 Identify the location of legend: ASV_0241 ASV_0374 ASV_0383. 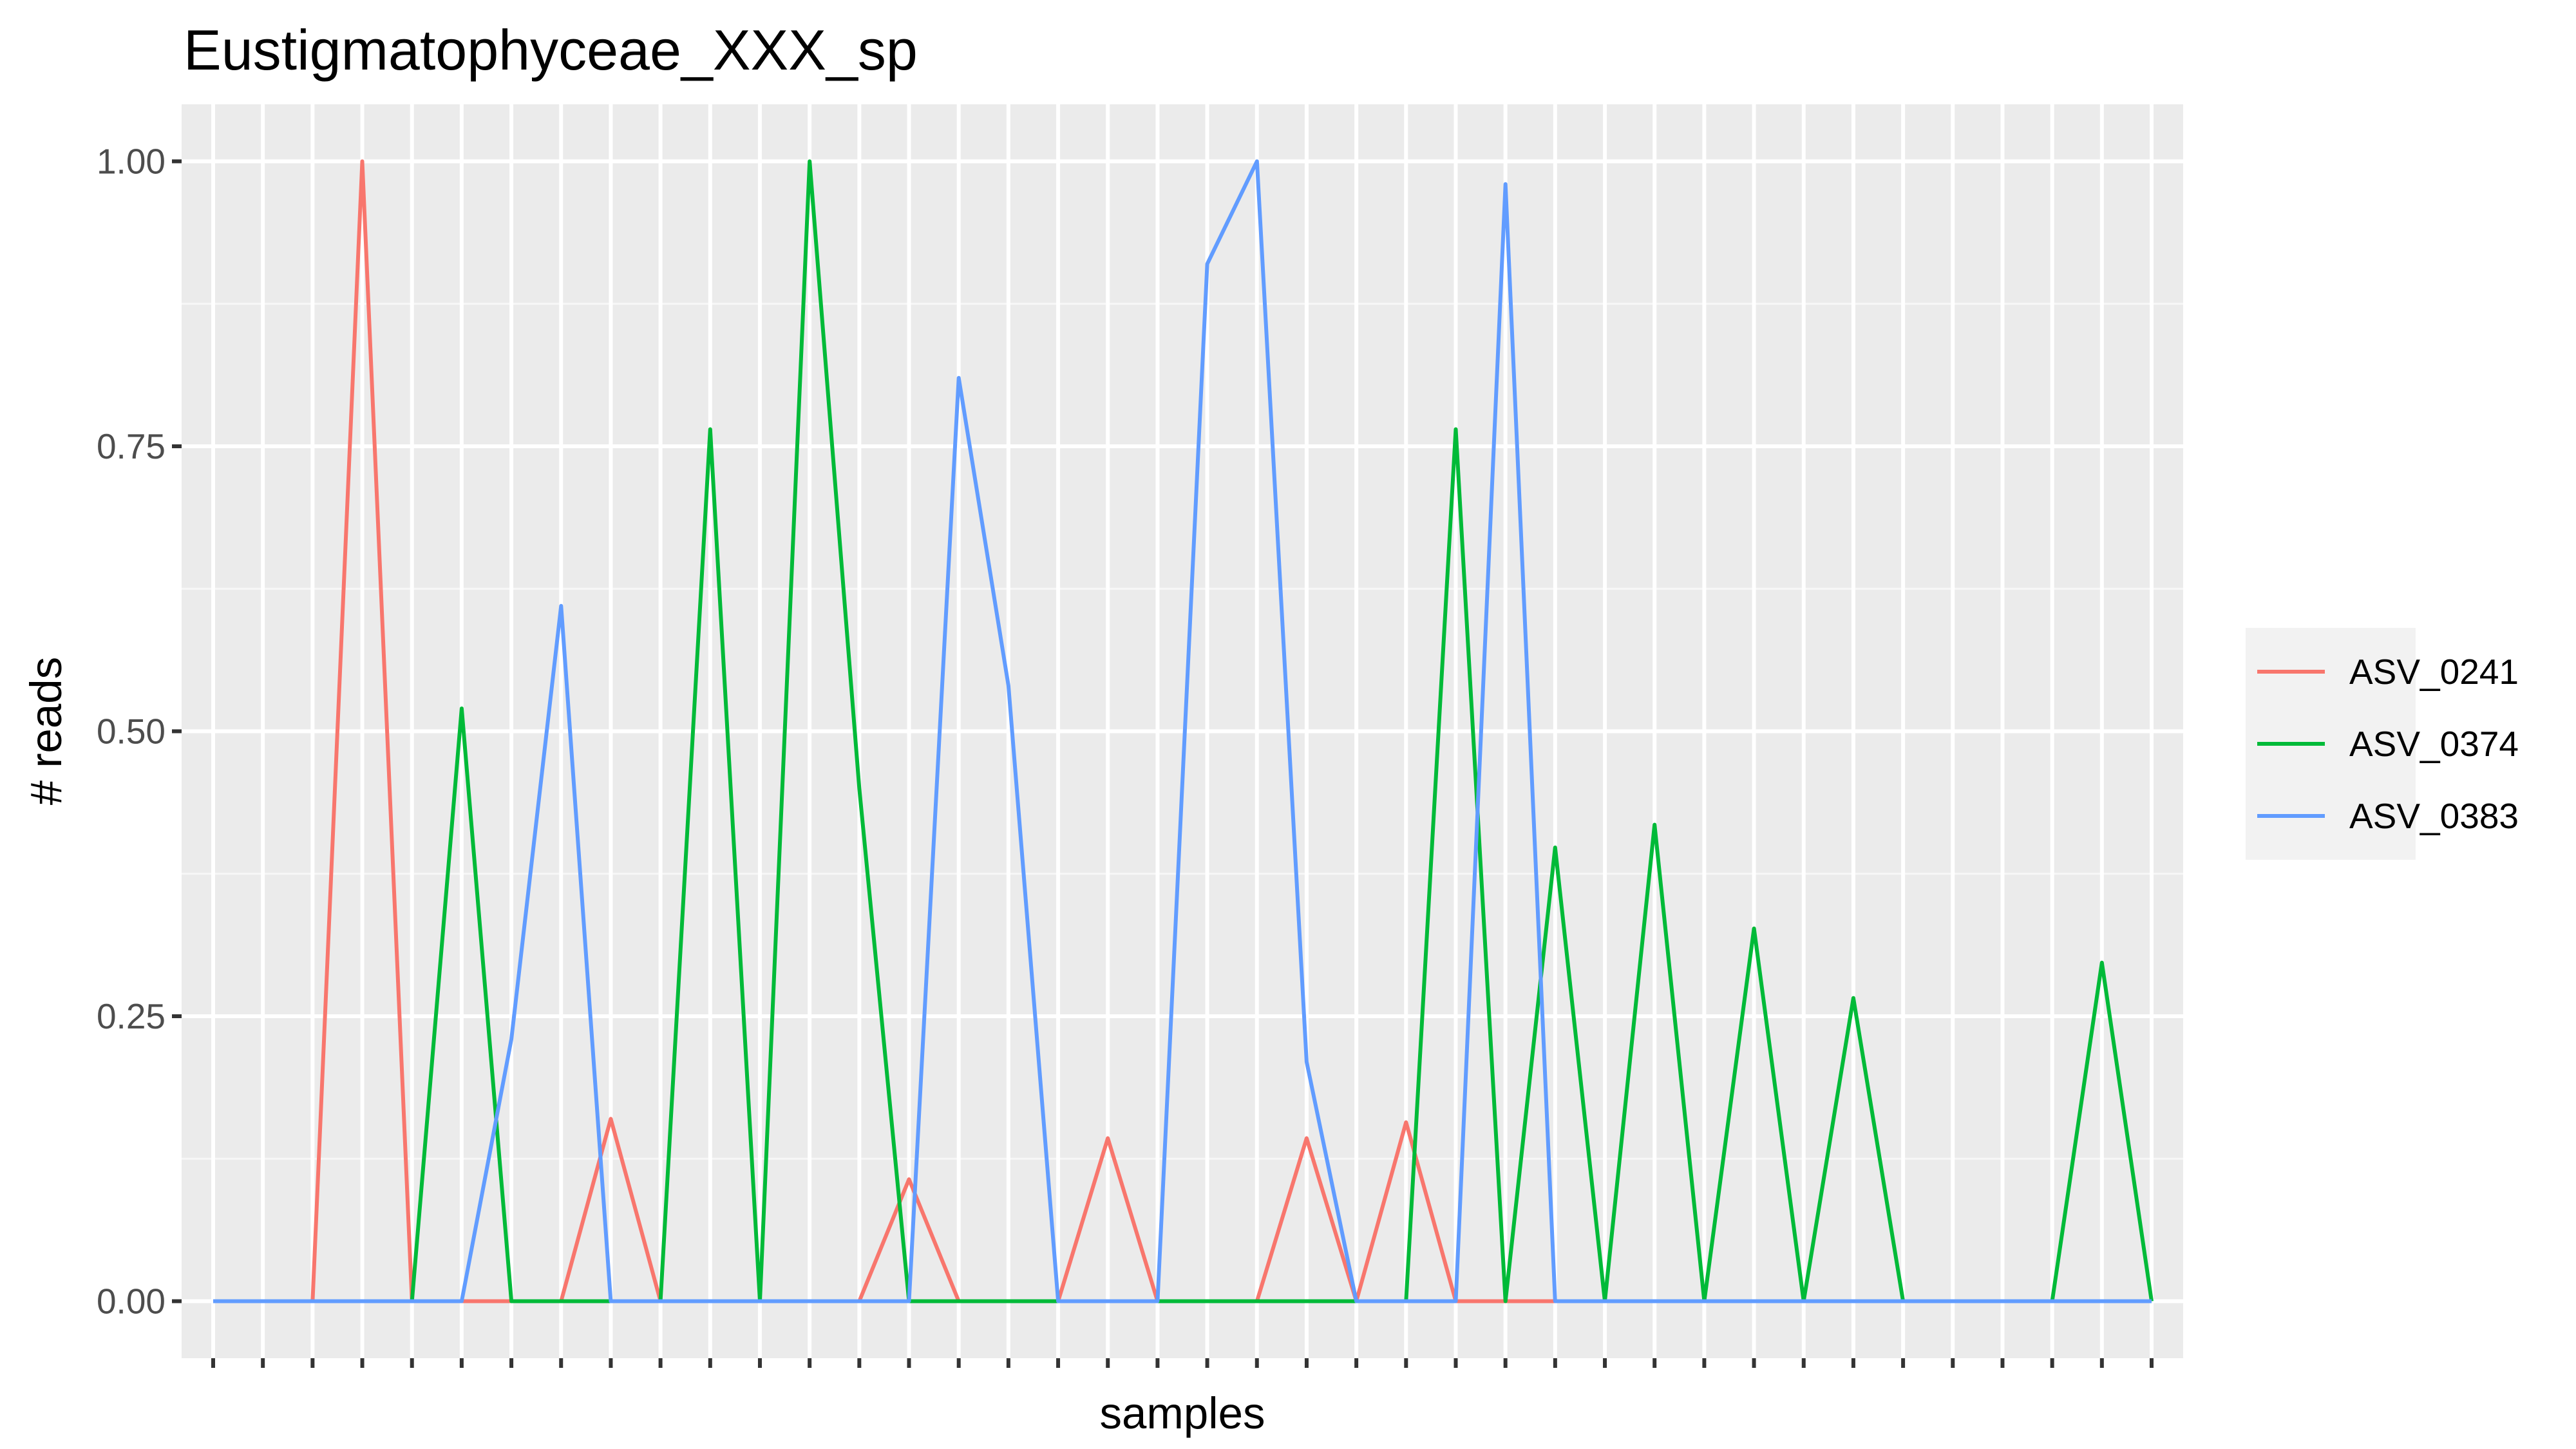
(2388, 744).